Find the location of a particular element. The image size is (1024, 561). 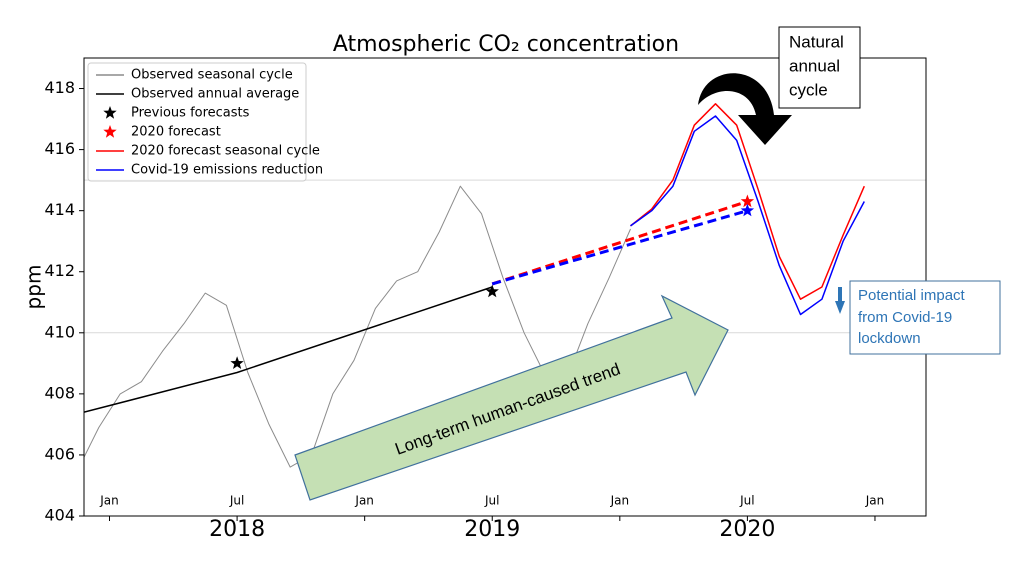

natural-cycle-box is located at coordinates (819, 67).